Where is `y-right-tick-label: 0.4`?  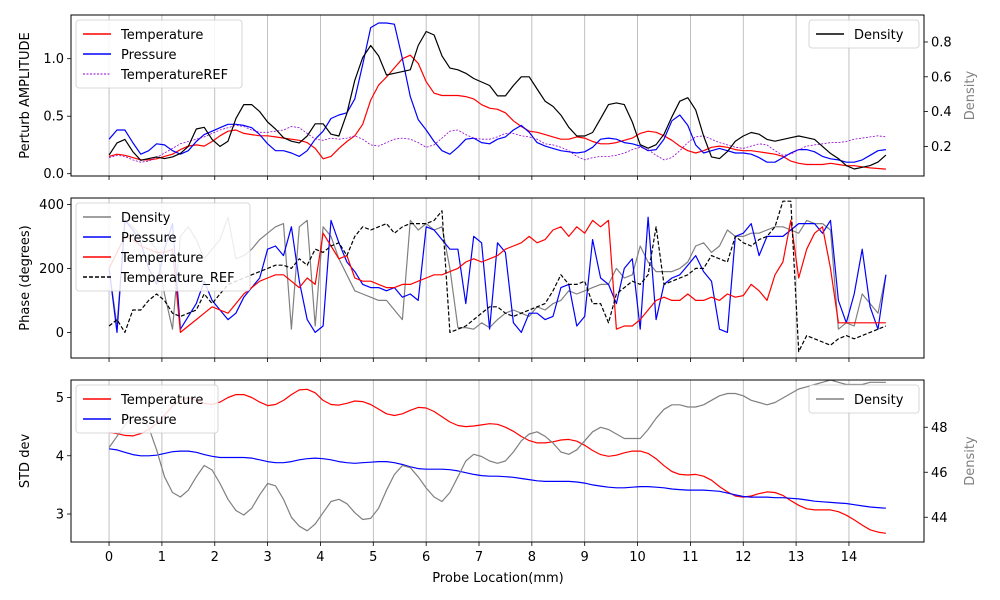 y-right-tick-label: 0.4 is located at coordinates (941, 112).